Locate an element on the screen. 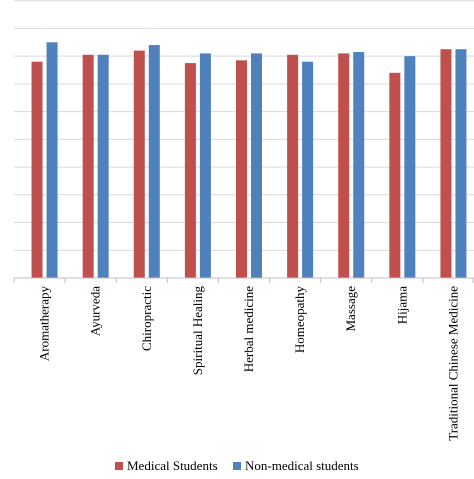  legend-label-nonmedical: Non-medical students is located at coordinates (302, 465).